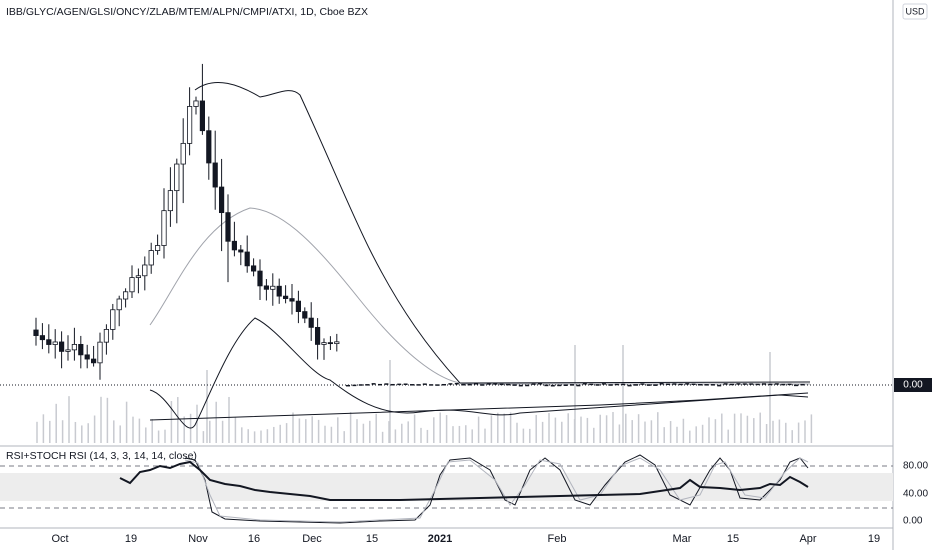 The width and height of the screenshot is (932, 550). Describe the element at coordinates (312, 539) in the screenshot. I see `time-label: Dec` at that location.